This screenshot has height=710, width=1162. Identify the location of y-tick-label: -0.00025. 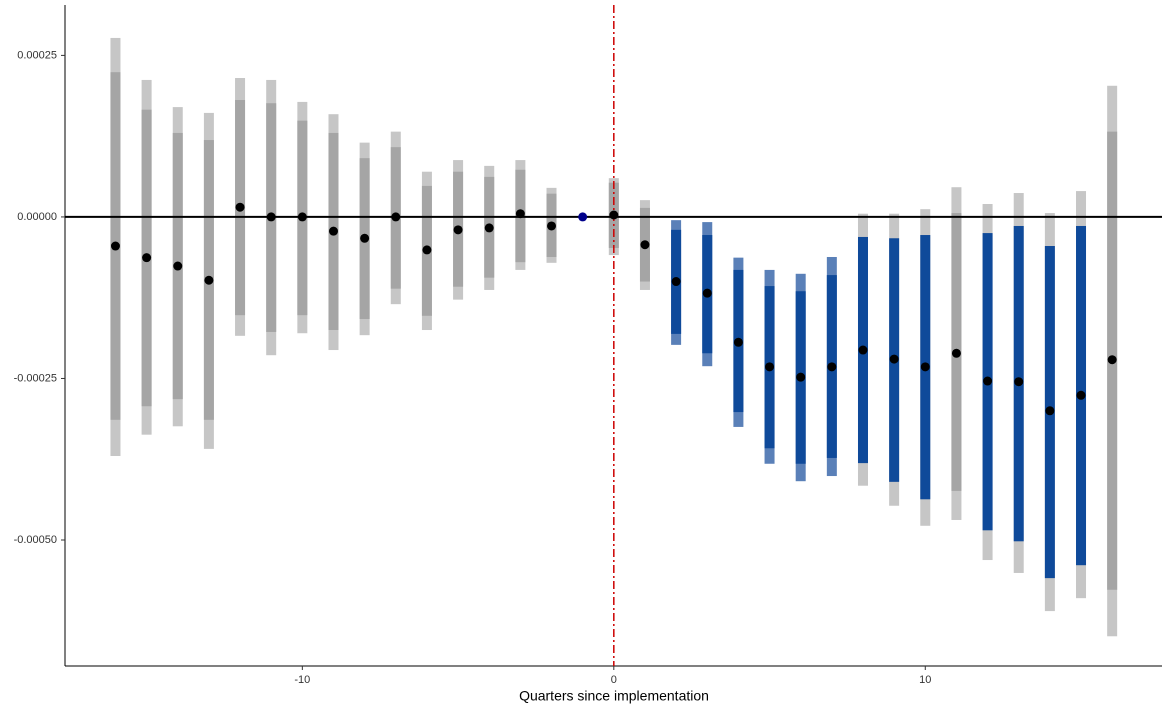
(35, 378).